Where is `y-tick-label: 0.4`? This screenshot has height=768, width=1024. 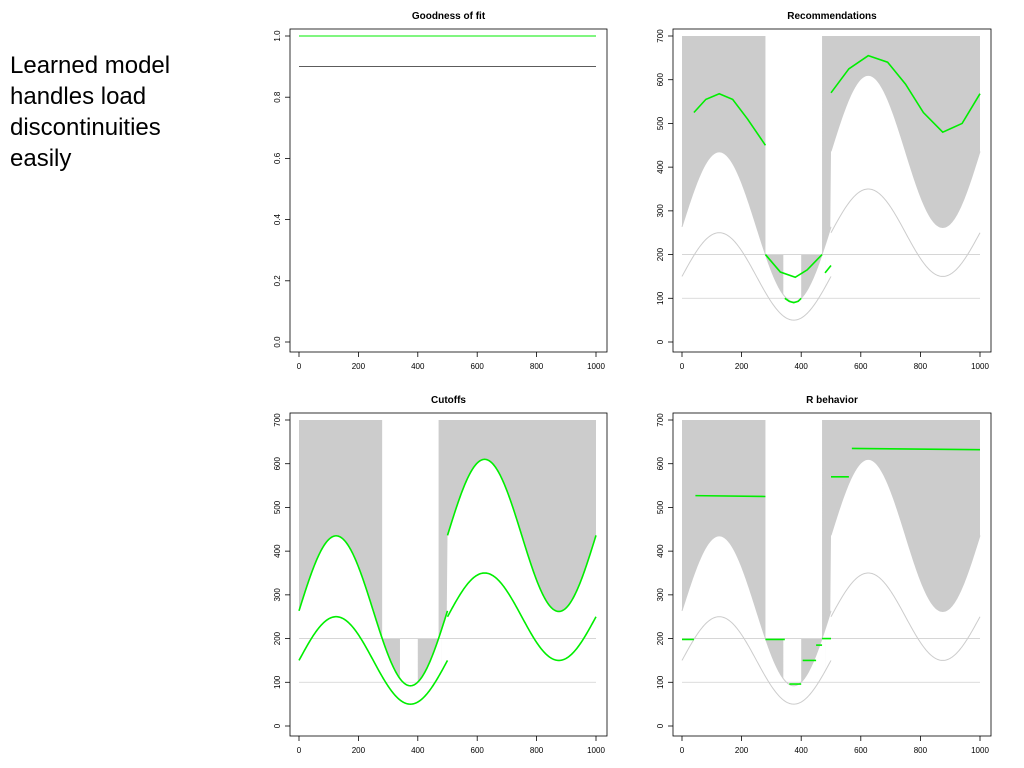 y-tick-label: 0.4 is located at coordinates (277, 219).